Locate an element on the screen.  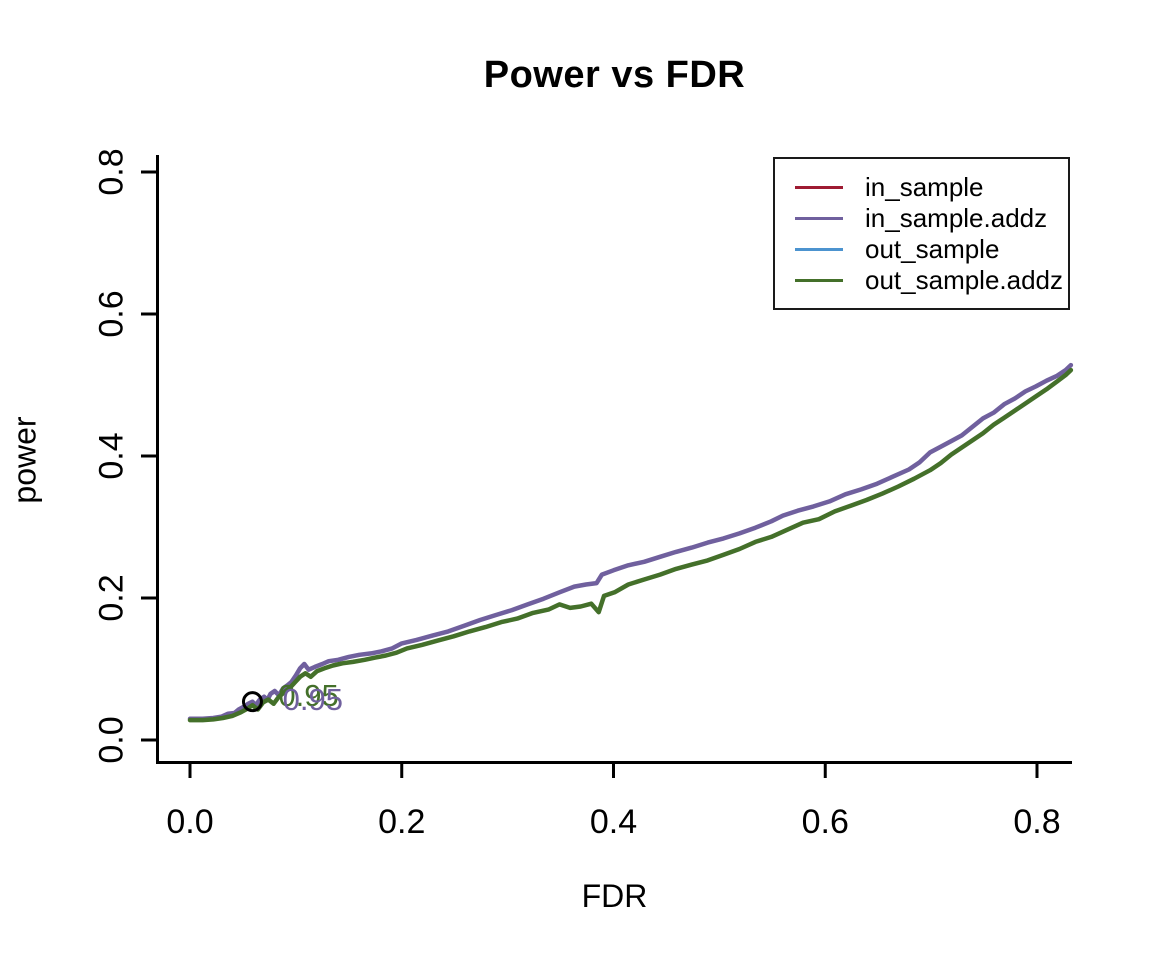
y-tick-label: 0.2 is located at coordinates (111, 598).